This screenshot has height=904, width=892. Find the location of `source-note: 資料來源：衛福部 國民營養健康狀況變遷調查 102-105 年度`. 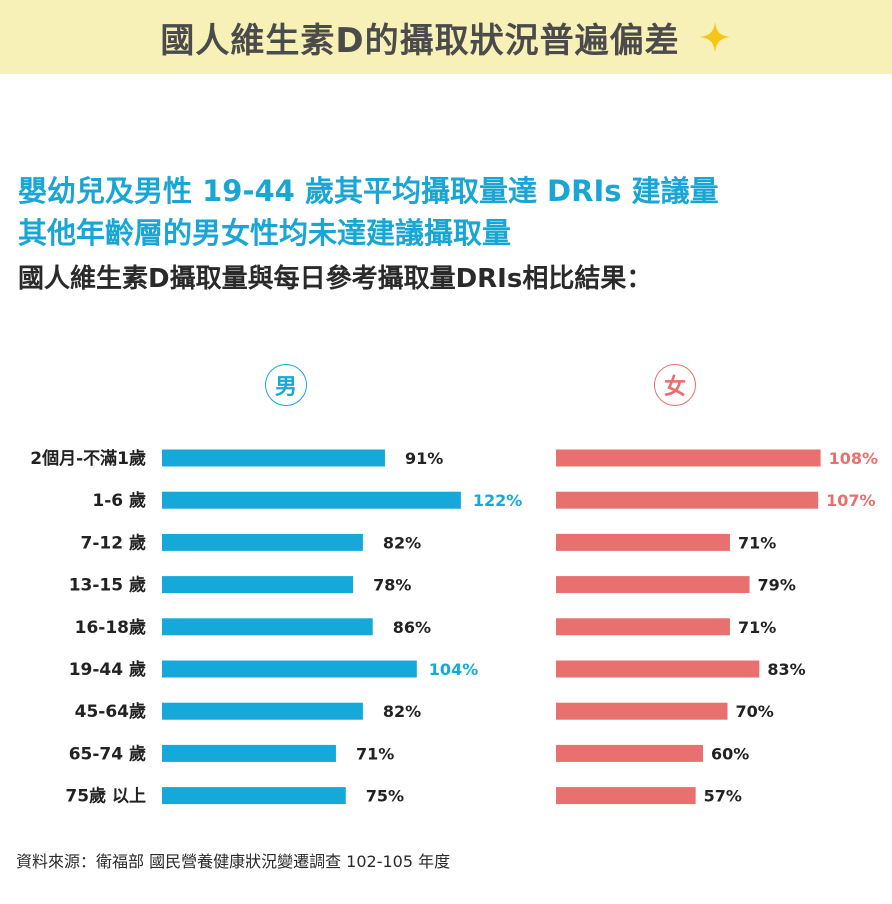

source-note: 資料來源：衛福部 國民營養健康狀況變遷調查 102-105 年度 is located at coordinates (233, 861).